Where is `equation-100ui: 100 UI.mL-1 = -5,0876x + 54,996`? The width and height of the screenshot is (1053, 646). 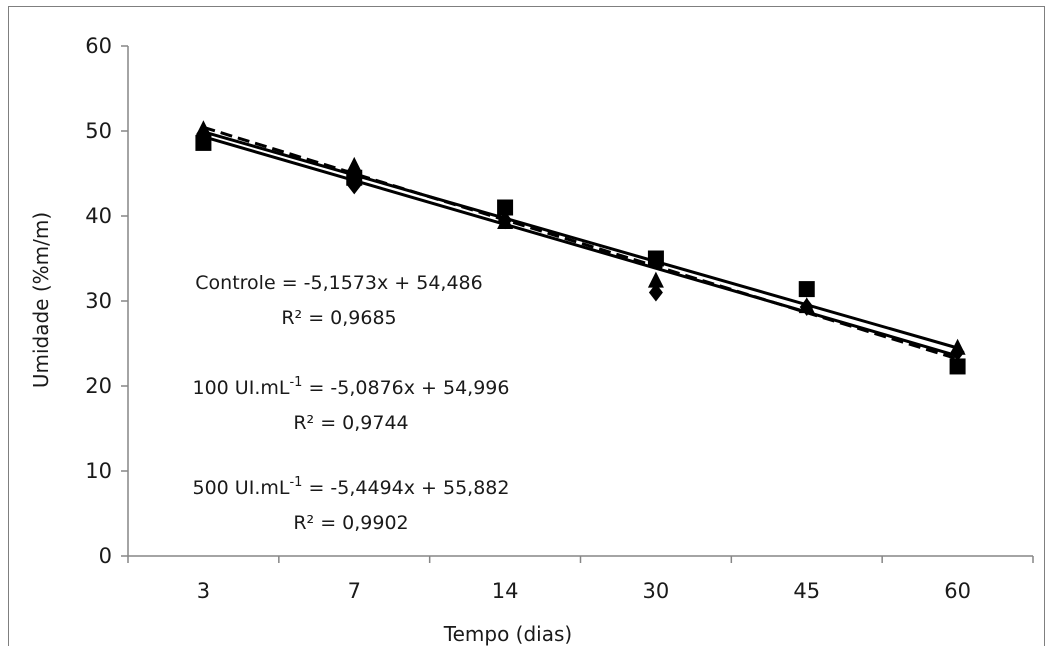
equation-100ui: 100 UI.mL-1 = -5,0876x + 54,996 is located at coordinates (351, 387).